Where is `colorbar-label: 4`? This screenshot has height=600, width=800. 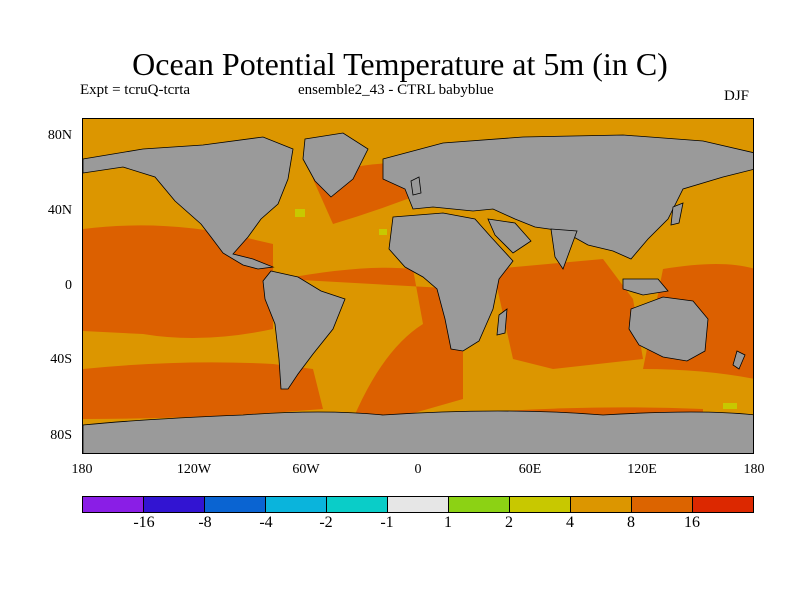
colorbar-label: 4 is located at coordinates (570, 522).